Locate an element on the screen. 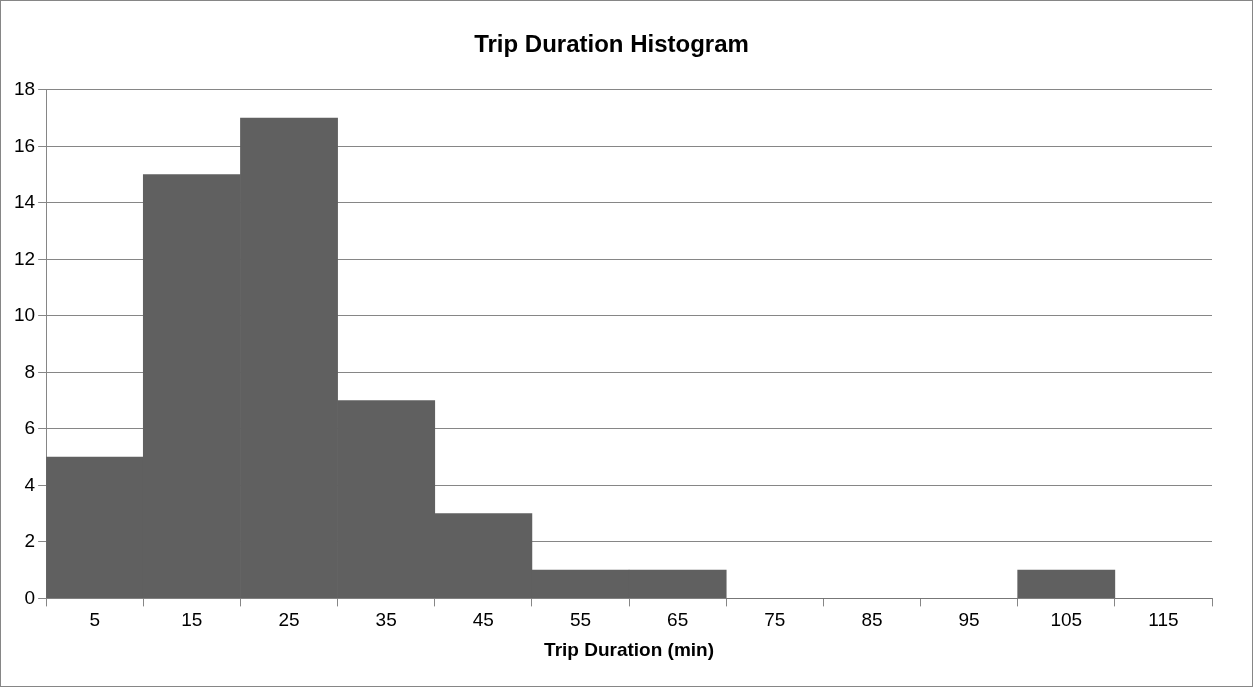  bar is located at coordinates (1066, 584).